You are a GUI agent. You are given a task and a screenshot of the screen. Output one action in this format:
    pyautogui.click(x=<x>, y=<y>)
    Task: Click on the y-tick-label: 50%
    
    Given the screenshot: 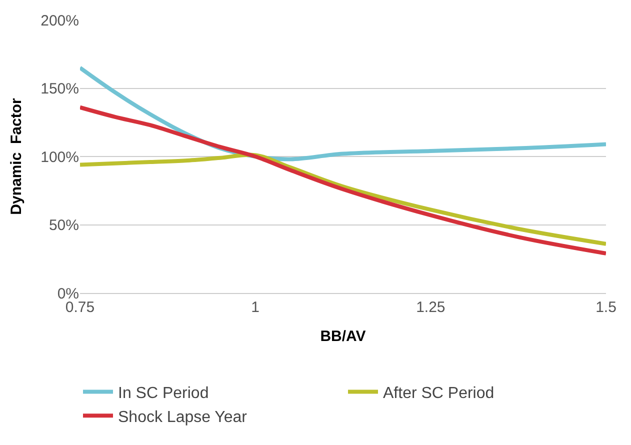 What is the action you would take?
    pyautogui.click(x=63, y=225)
    